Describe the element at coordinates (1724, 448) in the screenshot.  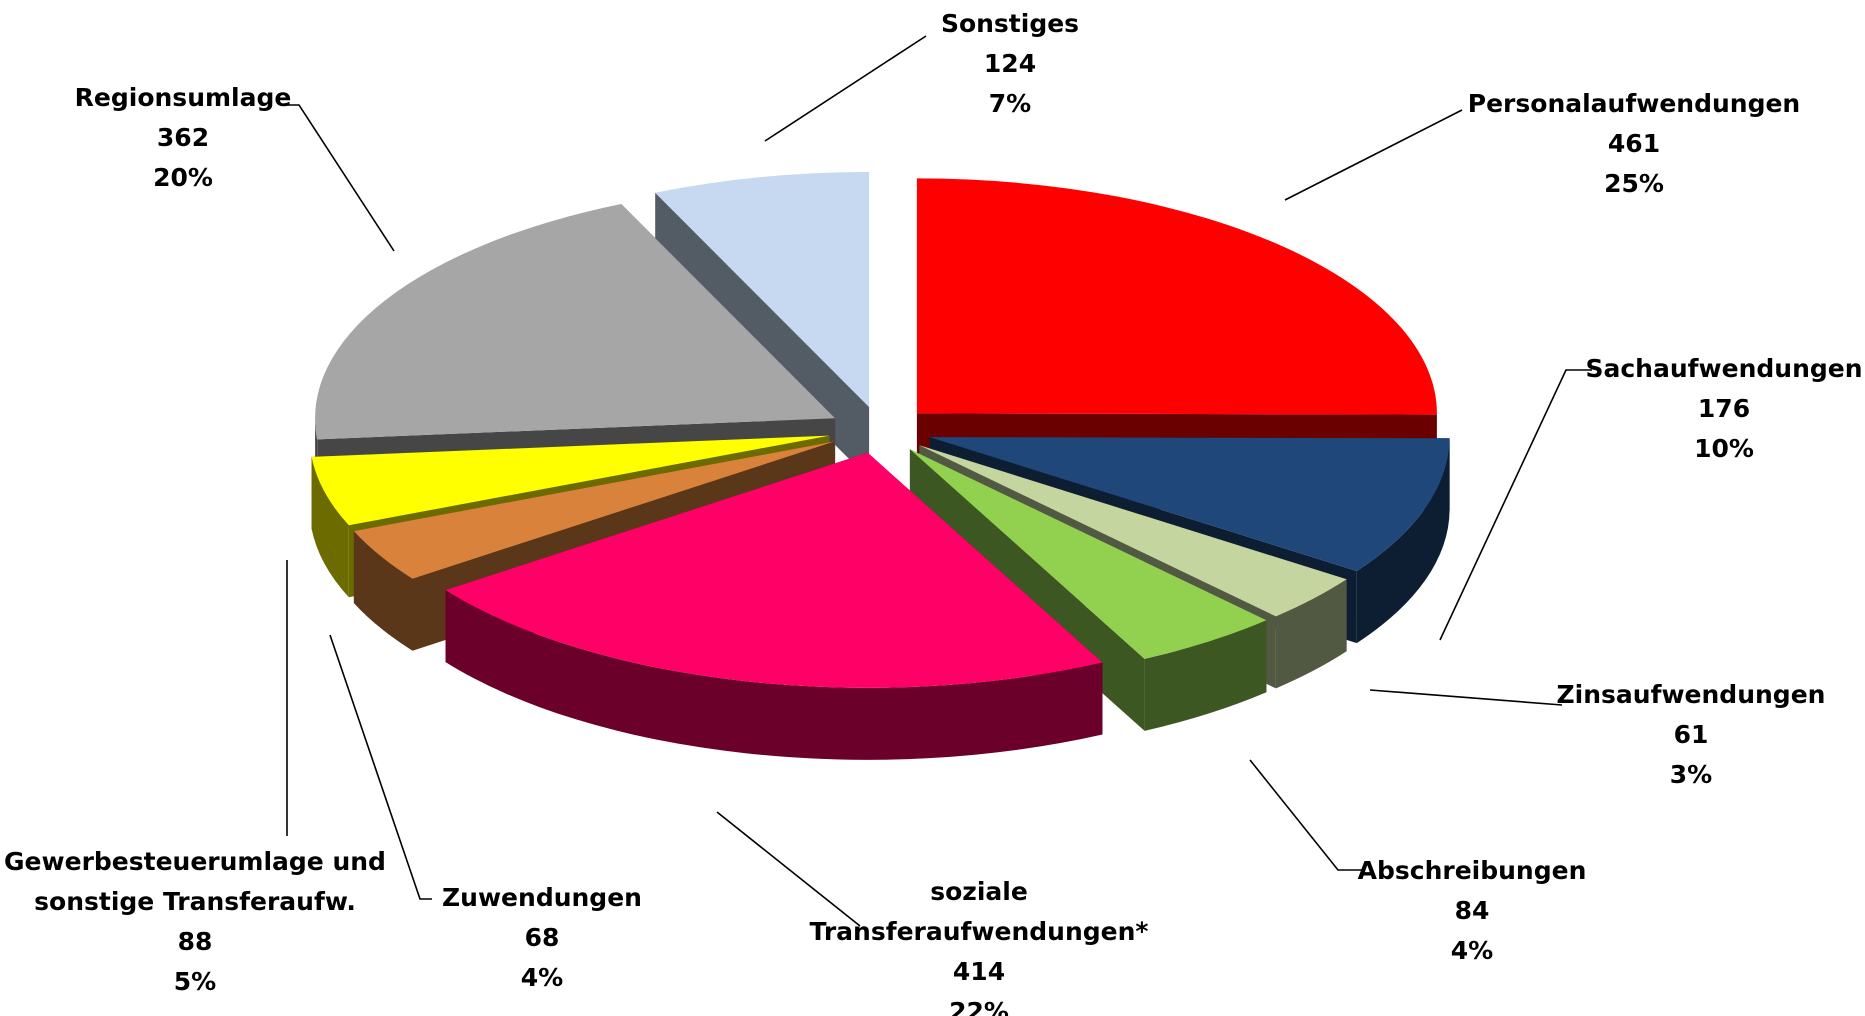
I see `label-percent: 10%` at that location.